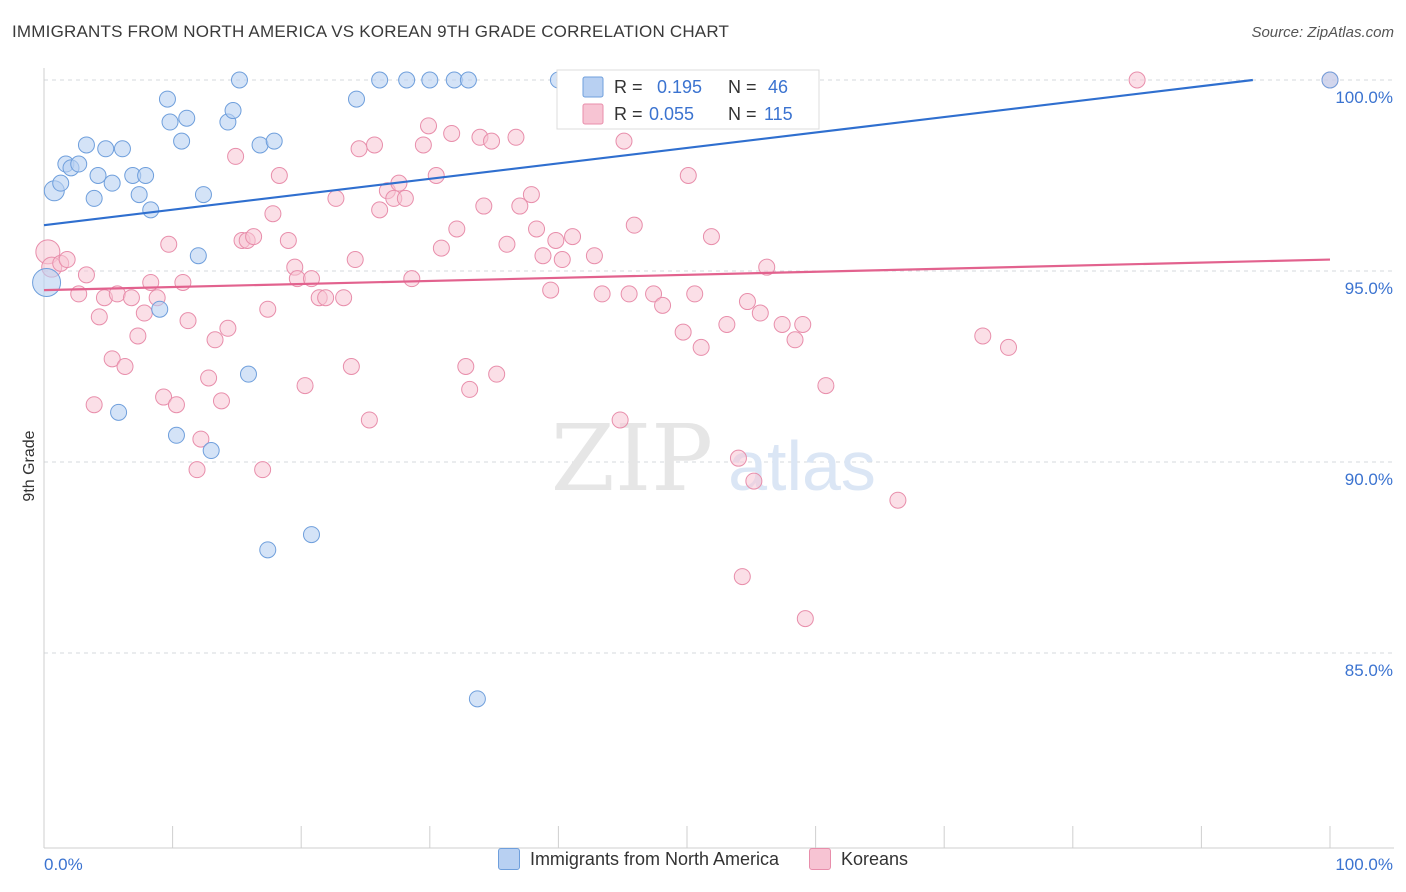  Describe the element at coordinates (1369, 288) in the screenshot. I see `y-tick-label: 95.0%` at that location.